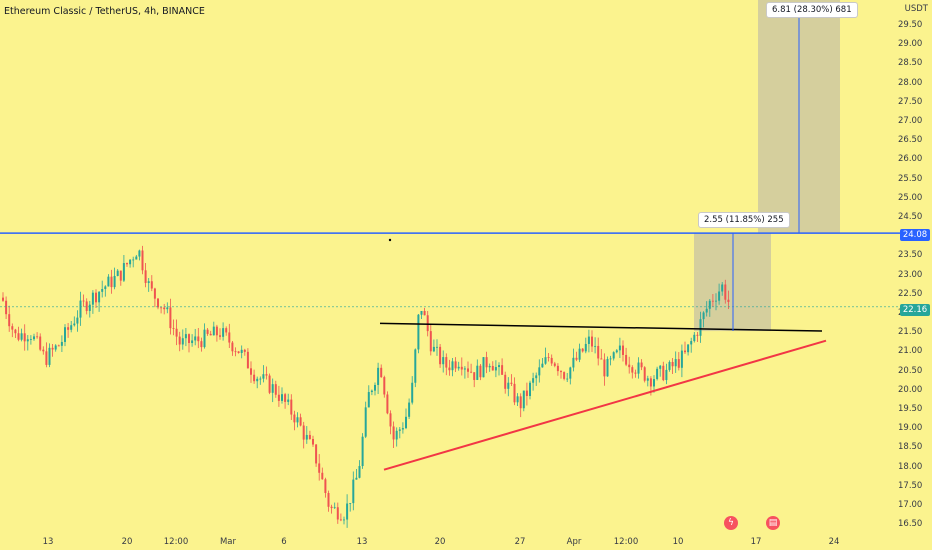 The image size is (932, 550). I want to click on price-tick-label: 25.50, so click(910, 178).